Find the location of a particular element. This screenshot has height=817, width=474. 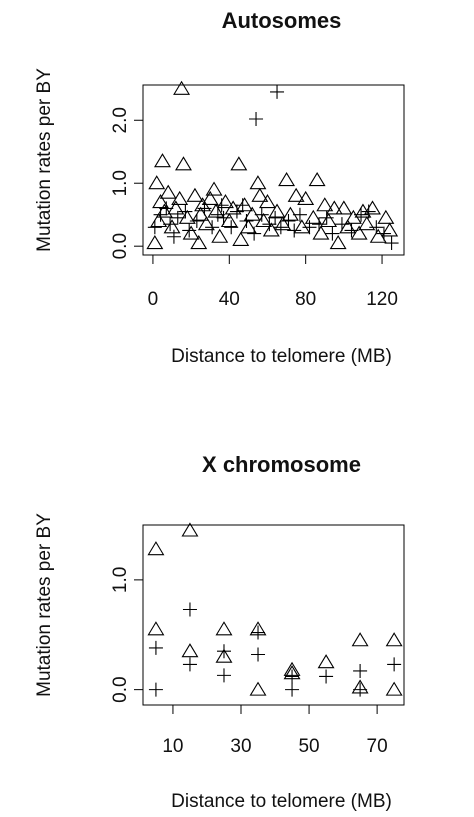

x-tick-label: 50 is located at coordinates (308, 746).